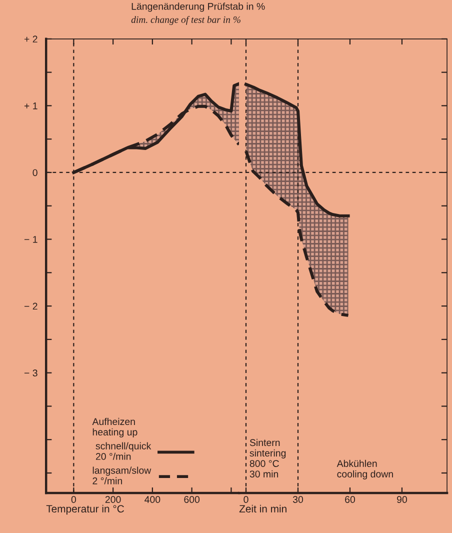 The image size is (452, 533). Describe the element at coordinates (192, 499) in the screenshot. I see `x-tick-label: 600` at that location.